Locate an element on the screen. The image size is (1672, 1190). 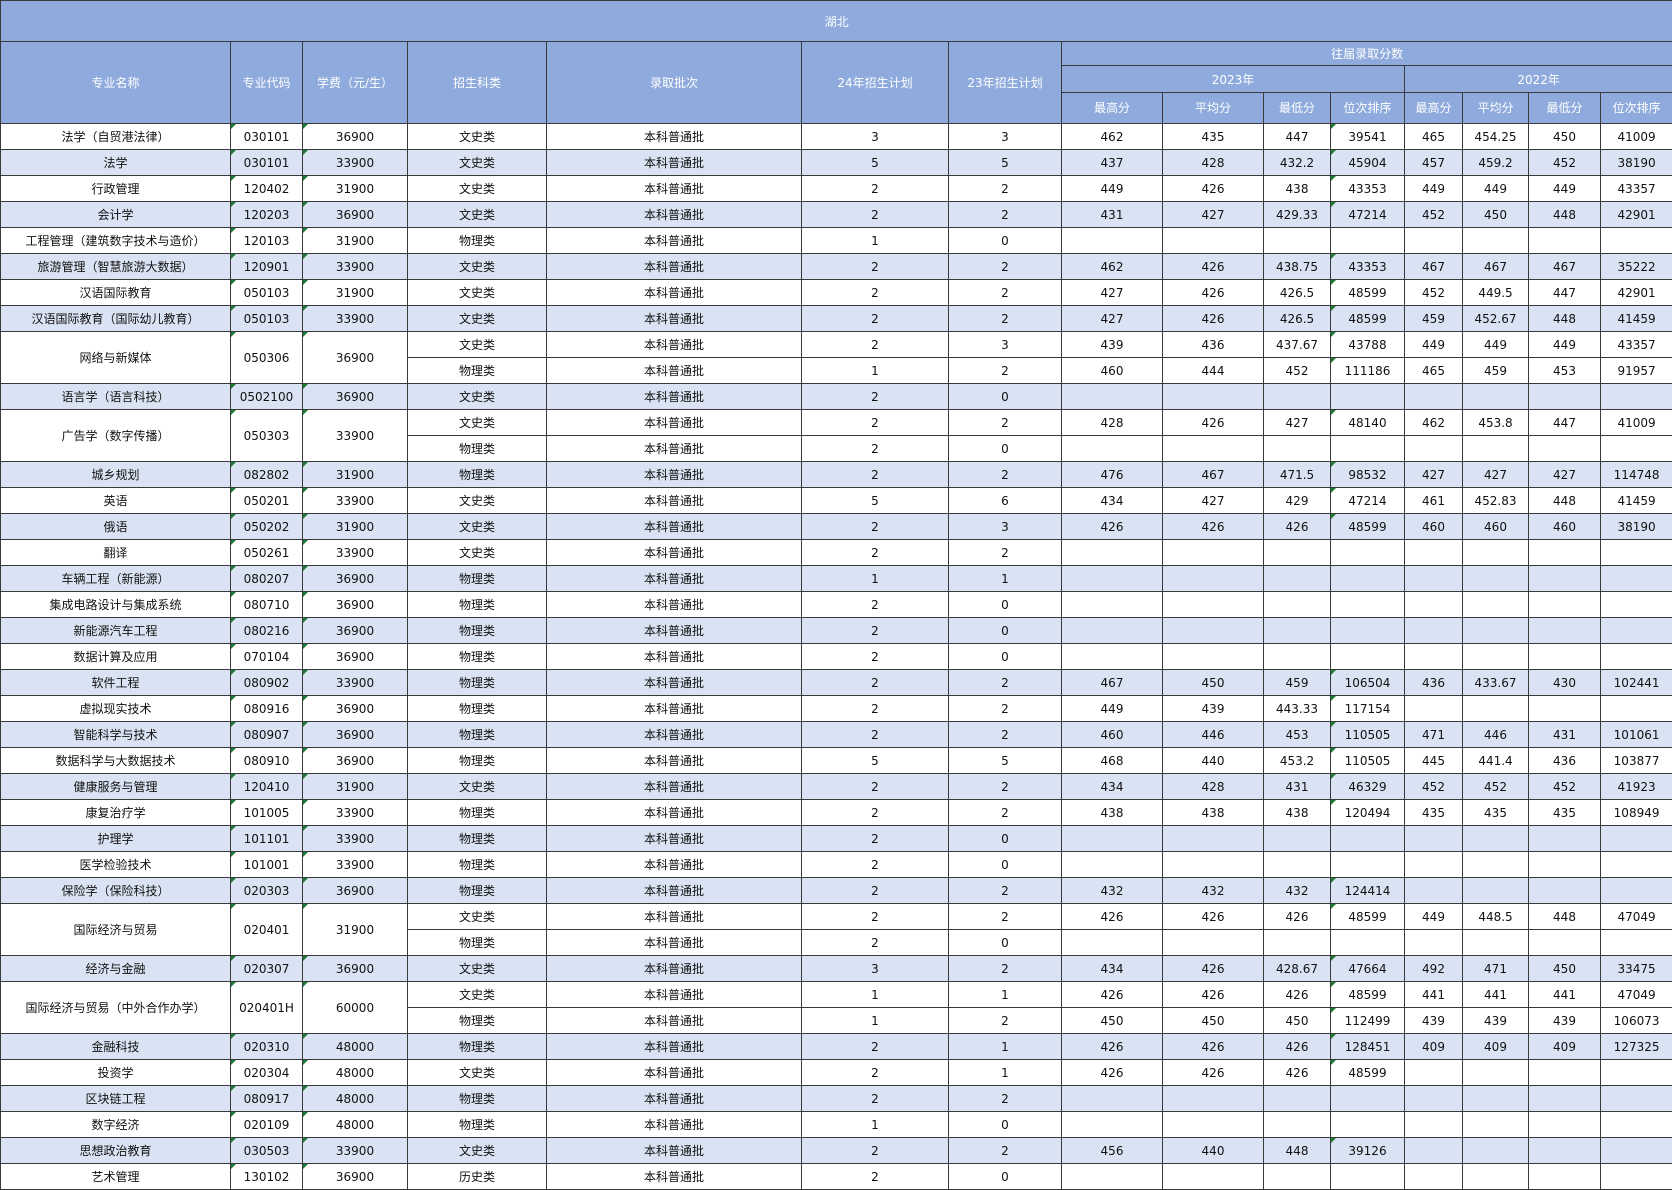
major-code: 101101 is located at coordinates (267, 839).